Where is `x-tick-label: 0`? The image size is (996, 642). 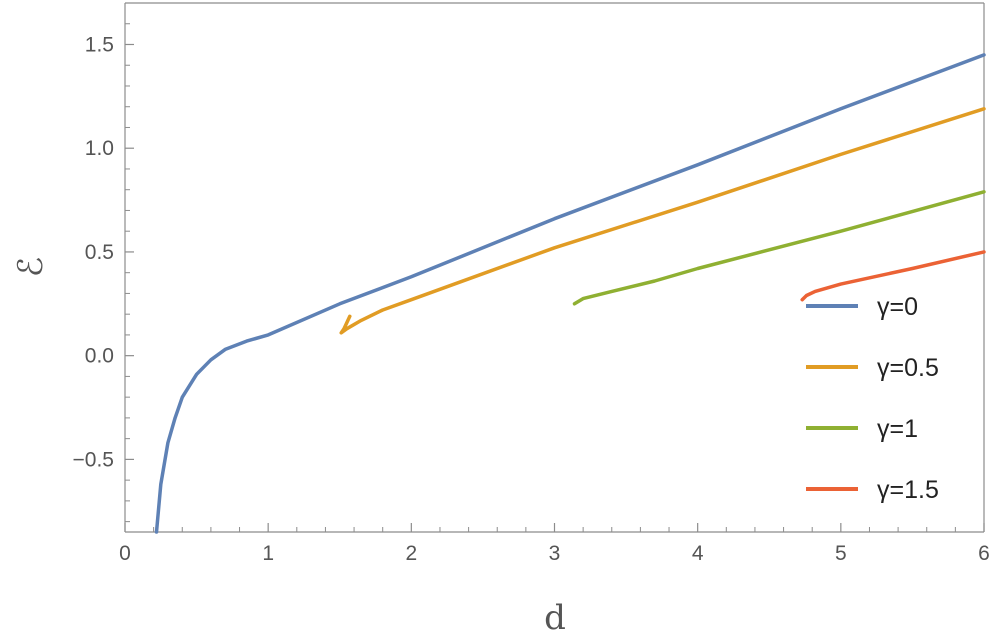
x-tick-label: 0 is located at coordinates (125, 553).